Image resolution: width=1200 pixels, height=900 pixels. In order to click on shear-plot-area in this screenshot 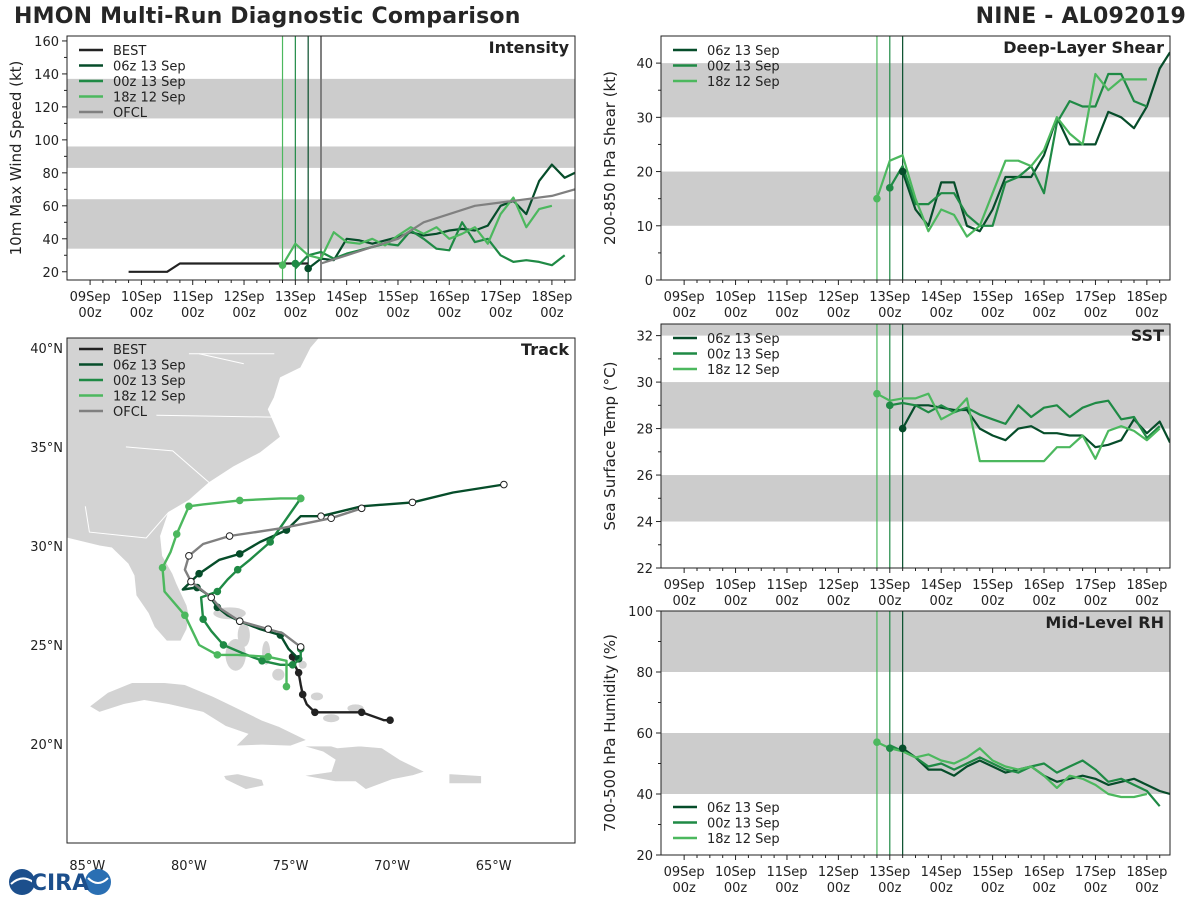, I will do `click(915, 158)`.